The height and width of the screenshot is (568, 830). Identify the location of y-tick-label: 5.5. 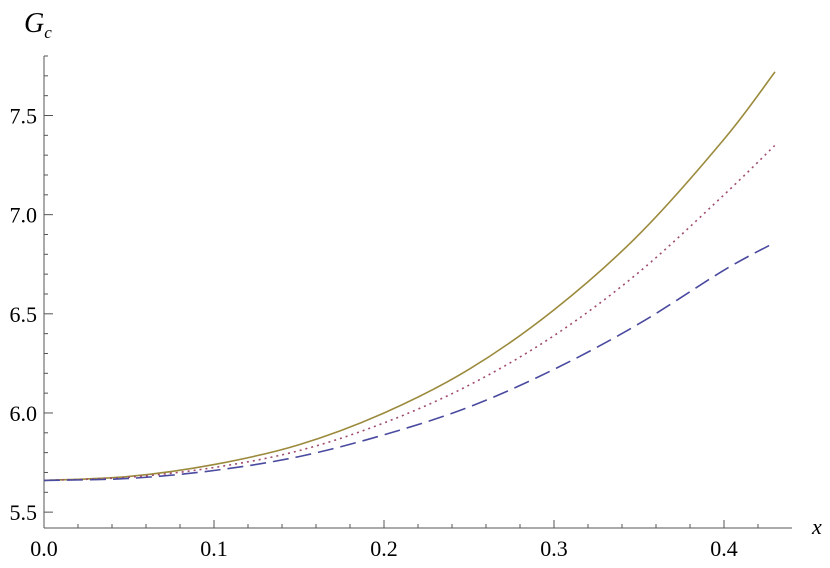
(24, 512).